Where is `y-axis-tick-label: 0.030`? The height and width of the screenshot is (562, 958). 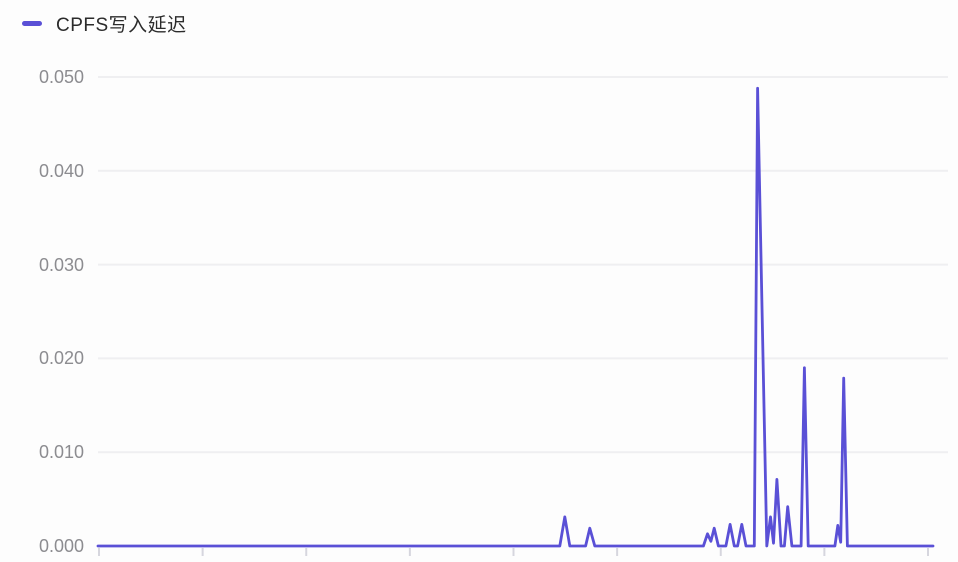
y-axis-tick-label: 0.030 is located at coordinates (61, 264).